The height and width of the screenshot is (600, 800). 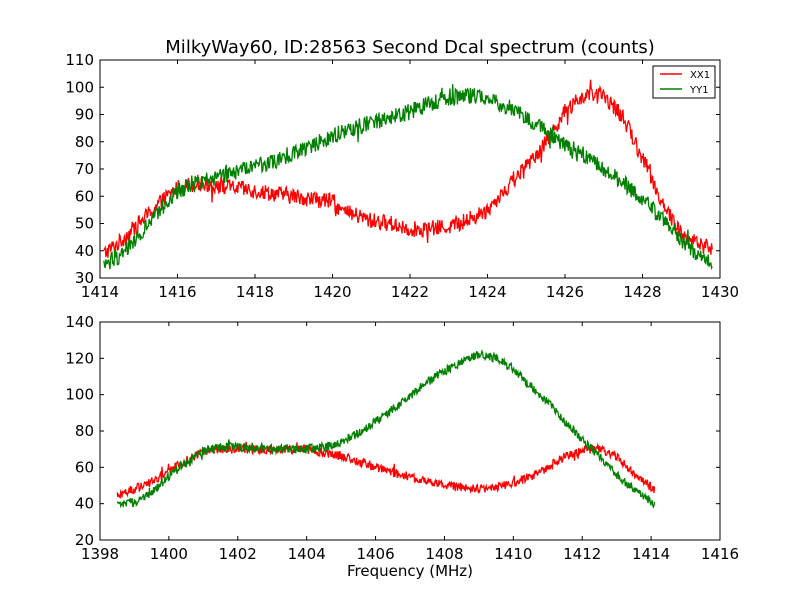 What do you see at coordinates (720, 554) in the screenshot?
I see `bottom-x-tick-label: 1416` at bounding box center [720, 554].